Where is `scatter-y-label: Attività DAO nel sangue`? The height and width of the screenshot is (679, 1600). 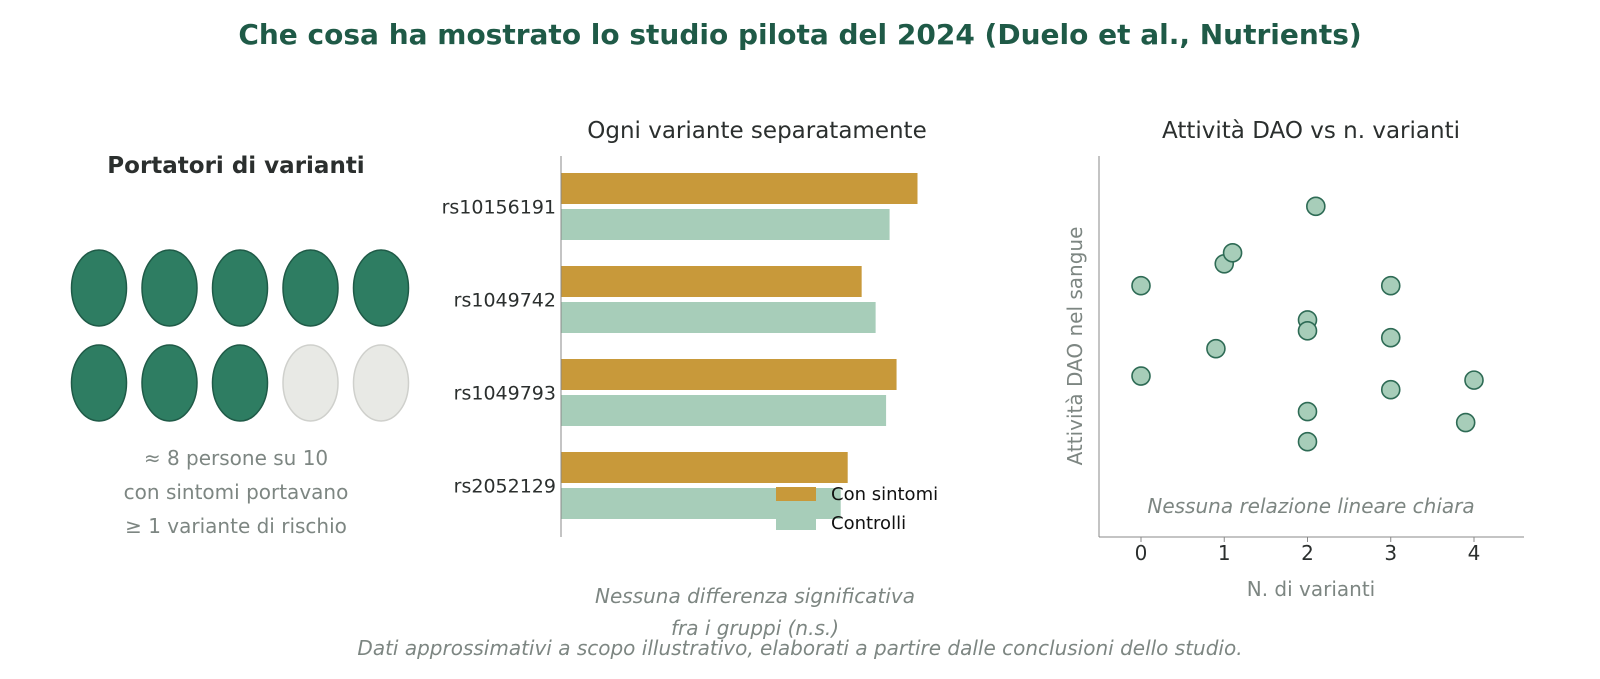
scatter-y-label: Attività DAO nel sangue is located at coordinates (1075, 346).